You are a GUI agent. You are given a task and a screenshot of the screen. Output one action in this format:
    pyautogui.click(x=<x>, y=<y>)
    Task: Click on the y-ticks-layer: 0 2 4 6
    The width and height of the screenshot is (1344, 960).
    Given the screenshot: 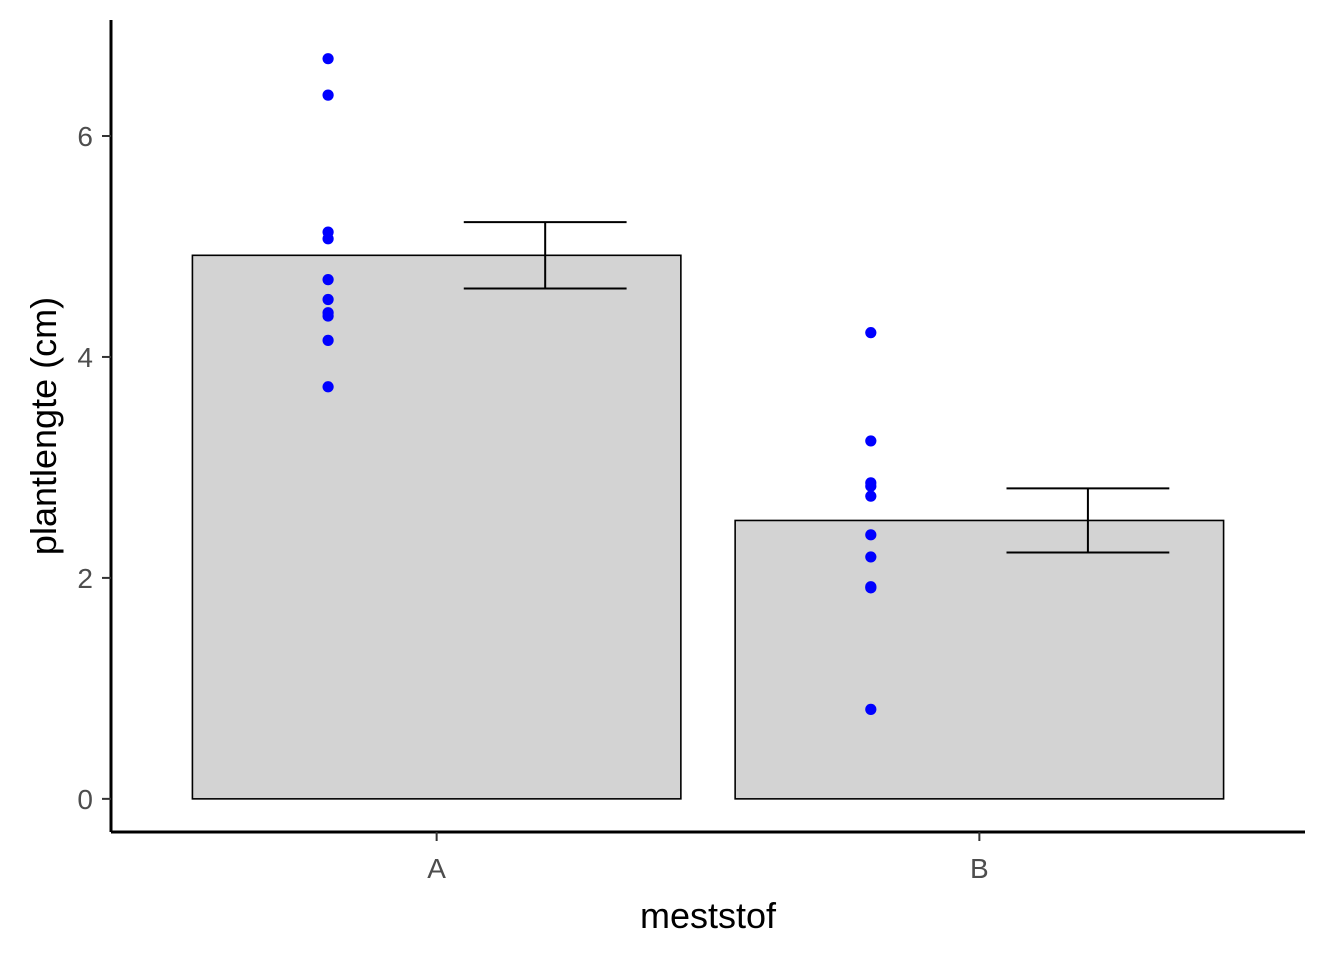 What is the action you would take?
    pyautogui.click(x=94, y=468)
    